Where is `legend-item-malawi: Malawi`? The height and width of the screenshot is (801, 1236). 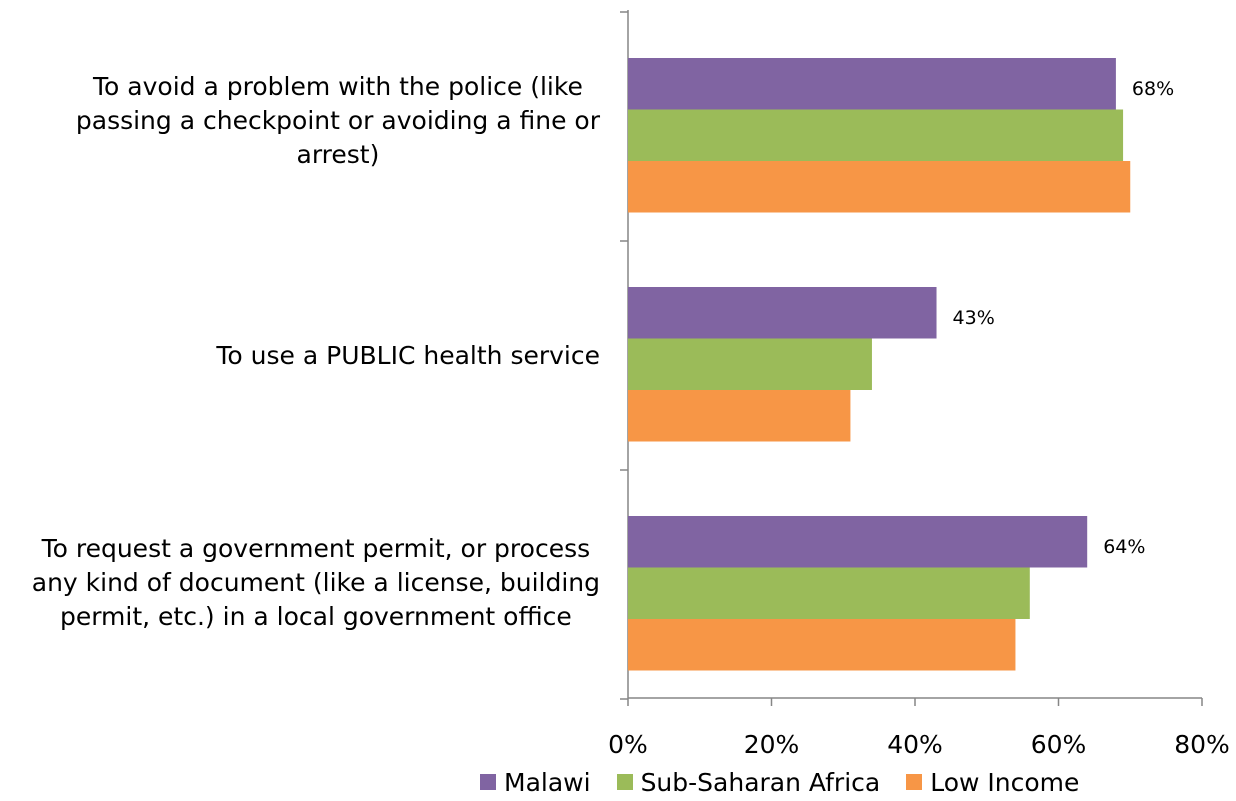
legend-item-malawi: Malawi is located at coordinates (535, 782).